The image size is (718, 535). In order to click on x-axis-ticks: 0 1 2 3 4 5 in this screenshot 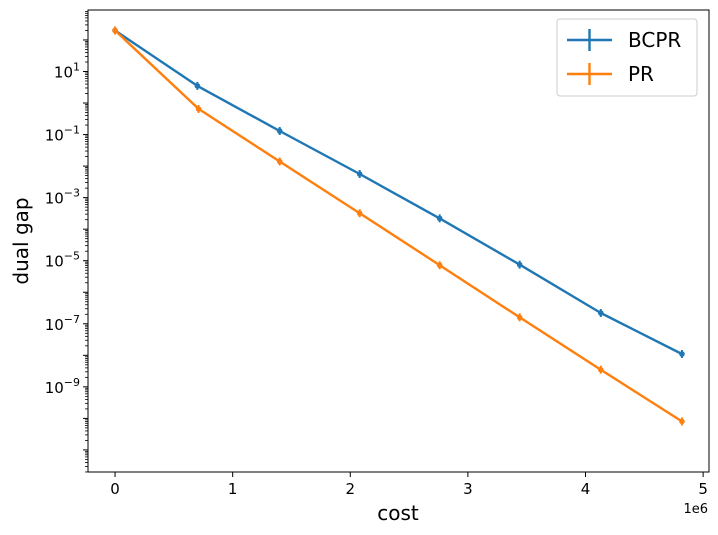, I will do `click(409, 485)`.